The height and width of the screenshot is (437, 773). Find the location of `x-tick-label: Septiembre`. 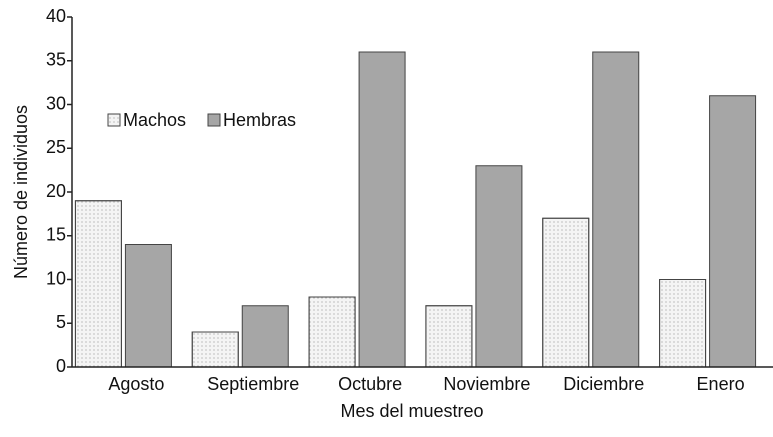

x-tick-label: Septiembre is located at coordinates (253, 384).